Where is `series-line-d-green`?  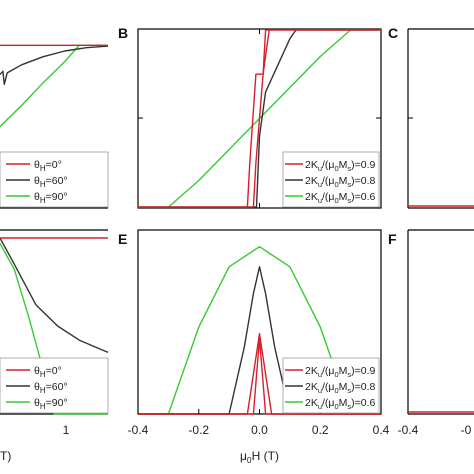 series-line-d-green is located at coordinates (54, 328).